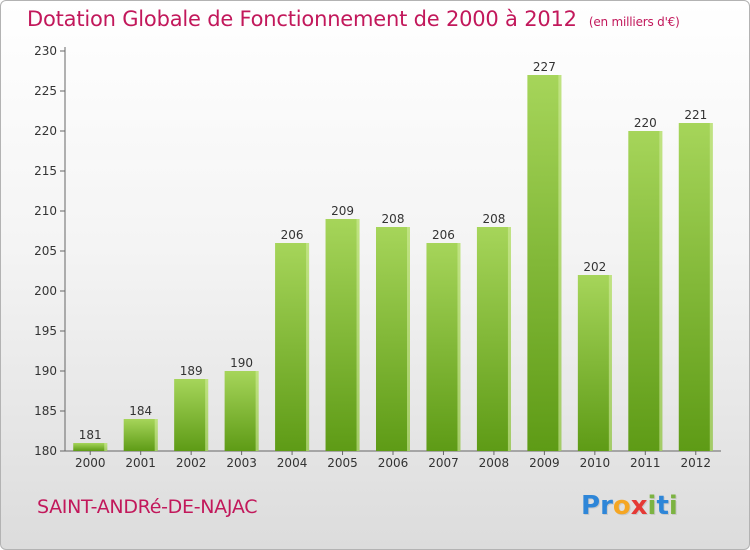 The height and width of the screenshot is (550, 750). What do you see at coordinates (443, 463) in the screenshot?
I see `x-tick-label: 2007` at bounding box center [443, 463].